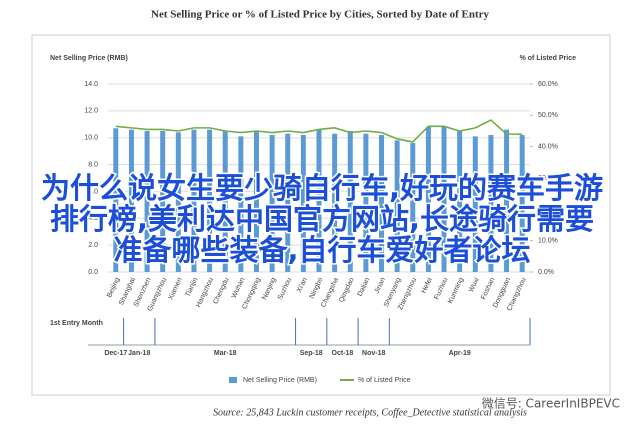 The image size is (640, 433). Describe the element at coordinates (456, 291) in the screenshot. I see `x-tick-label: Kunming` at that location.